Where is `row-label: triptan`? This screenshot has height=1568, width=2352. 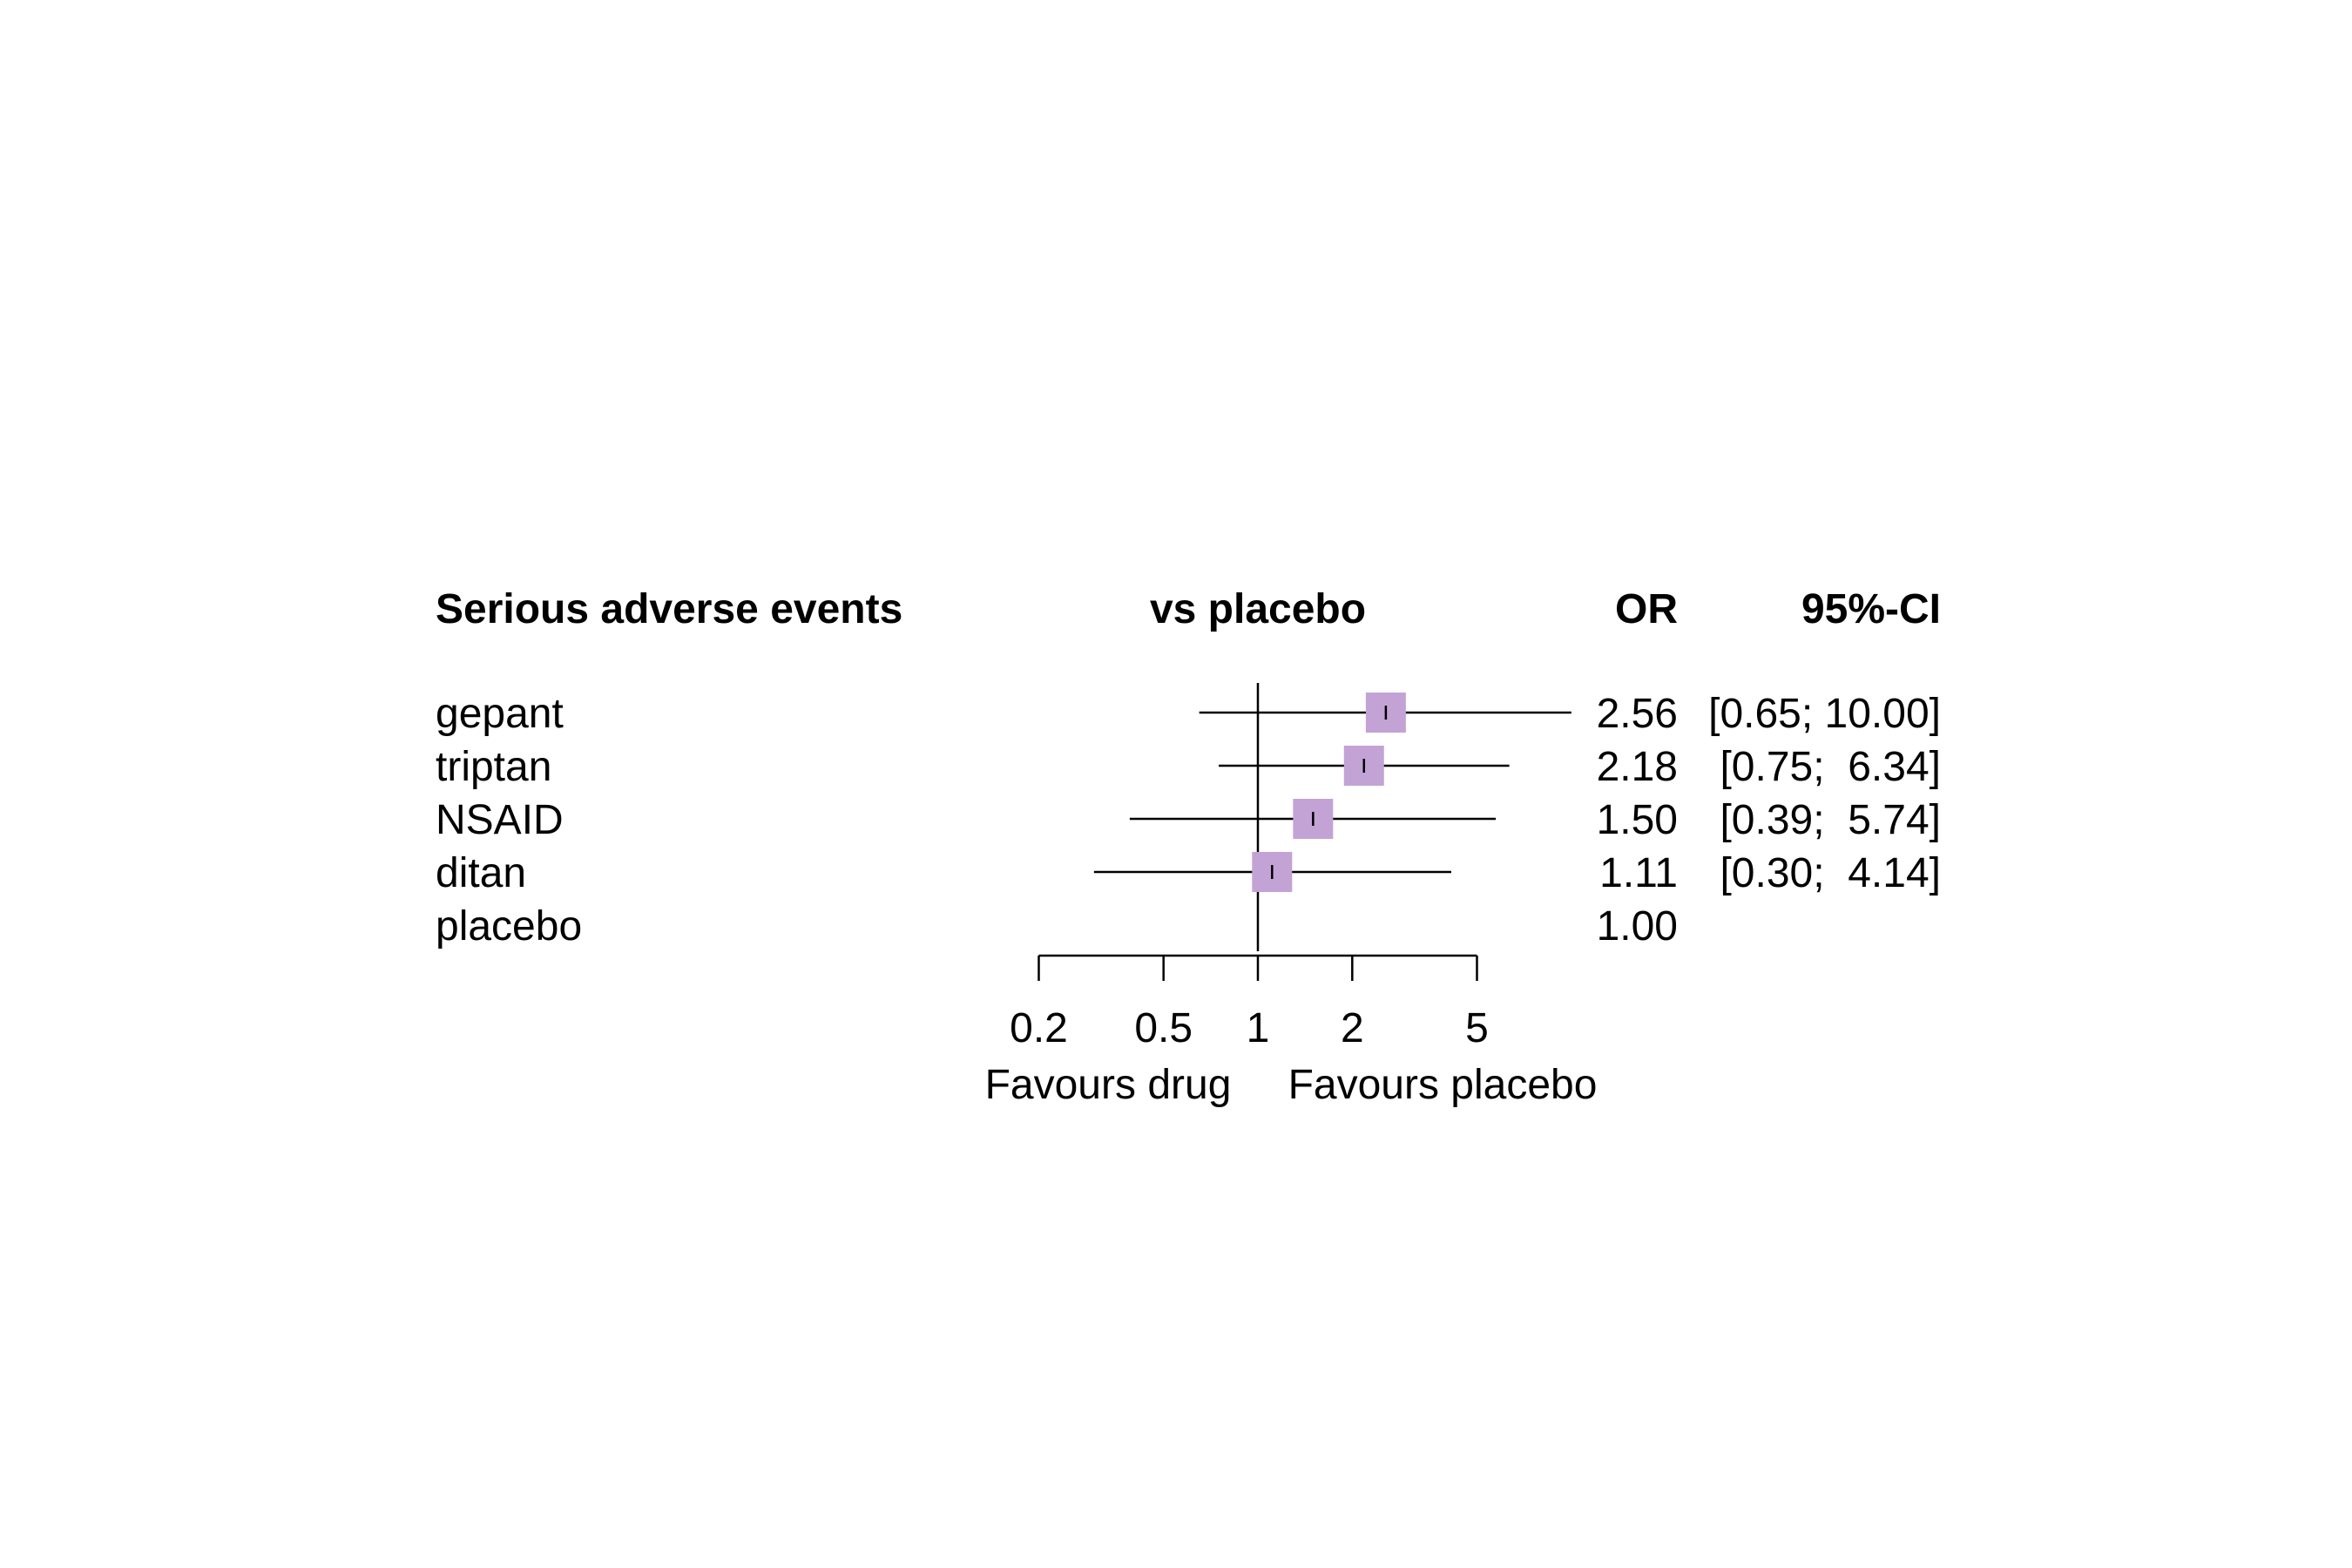 row-label: triptan is located at coordinates (494, 767).